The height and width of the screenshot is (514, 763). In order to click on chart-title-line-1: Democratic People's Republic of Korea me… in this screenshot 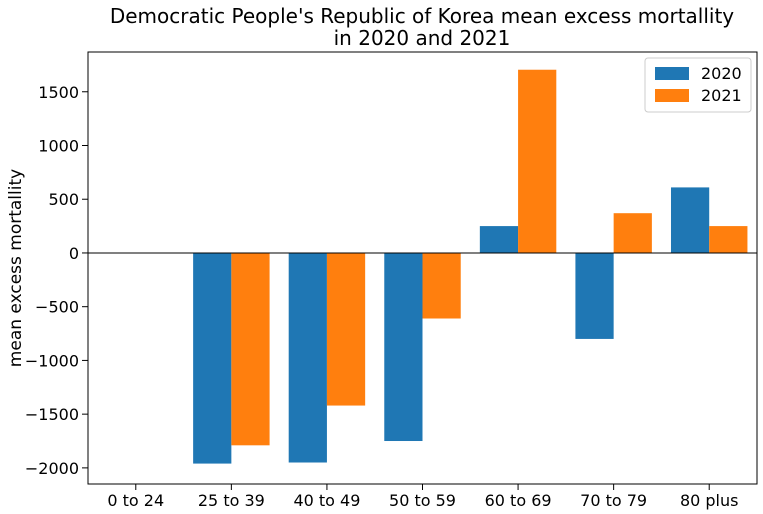, I will do `click(422, 16)`.